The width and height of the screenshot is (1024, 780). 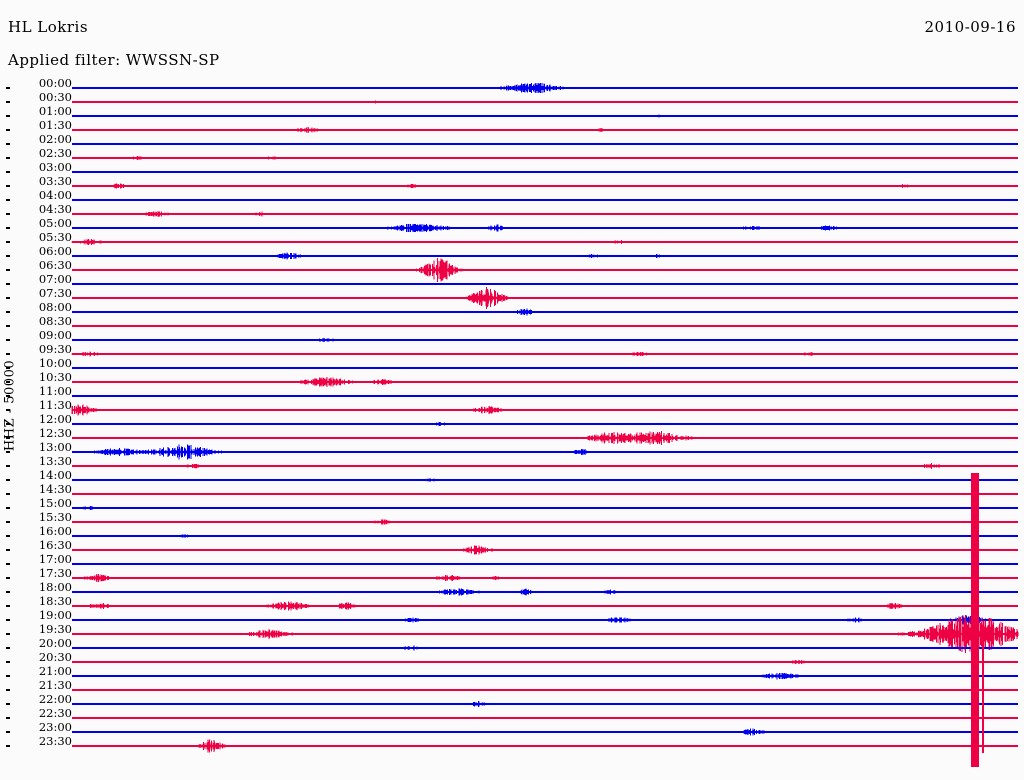 I want to click on row-time-label: 22:00, so click(x=55, y=699).